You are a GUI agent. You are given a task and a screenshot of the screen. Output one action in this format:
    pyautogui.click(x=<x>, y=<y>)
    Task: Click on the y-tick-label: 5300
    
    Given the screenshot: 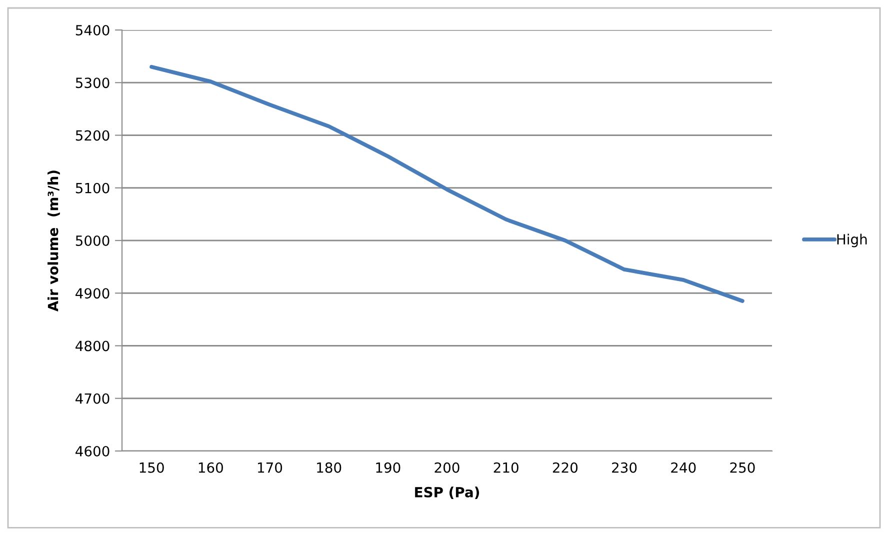 What is the action you would take?
    pyautogui.click(x=93, y=83)
    